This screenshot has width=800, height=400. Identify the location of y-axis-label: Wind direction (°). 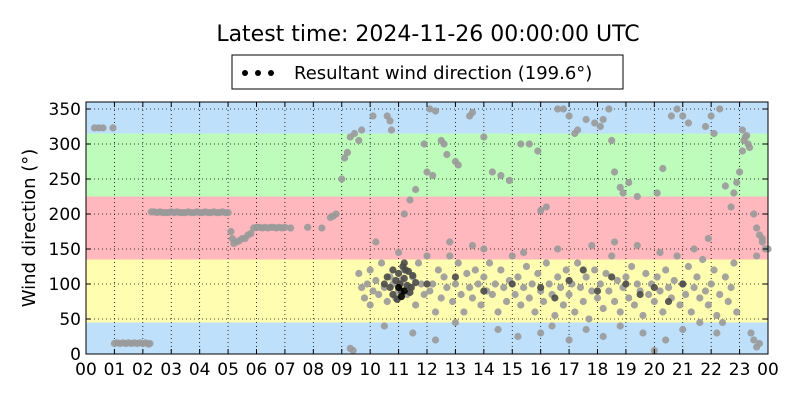
(29, 228).